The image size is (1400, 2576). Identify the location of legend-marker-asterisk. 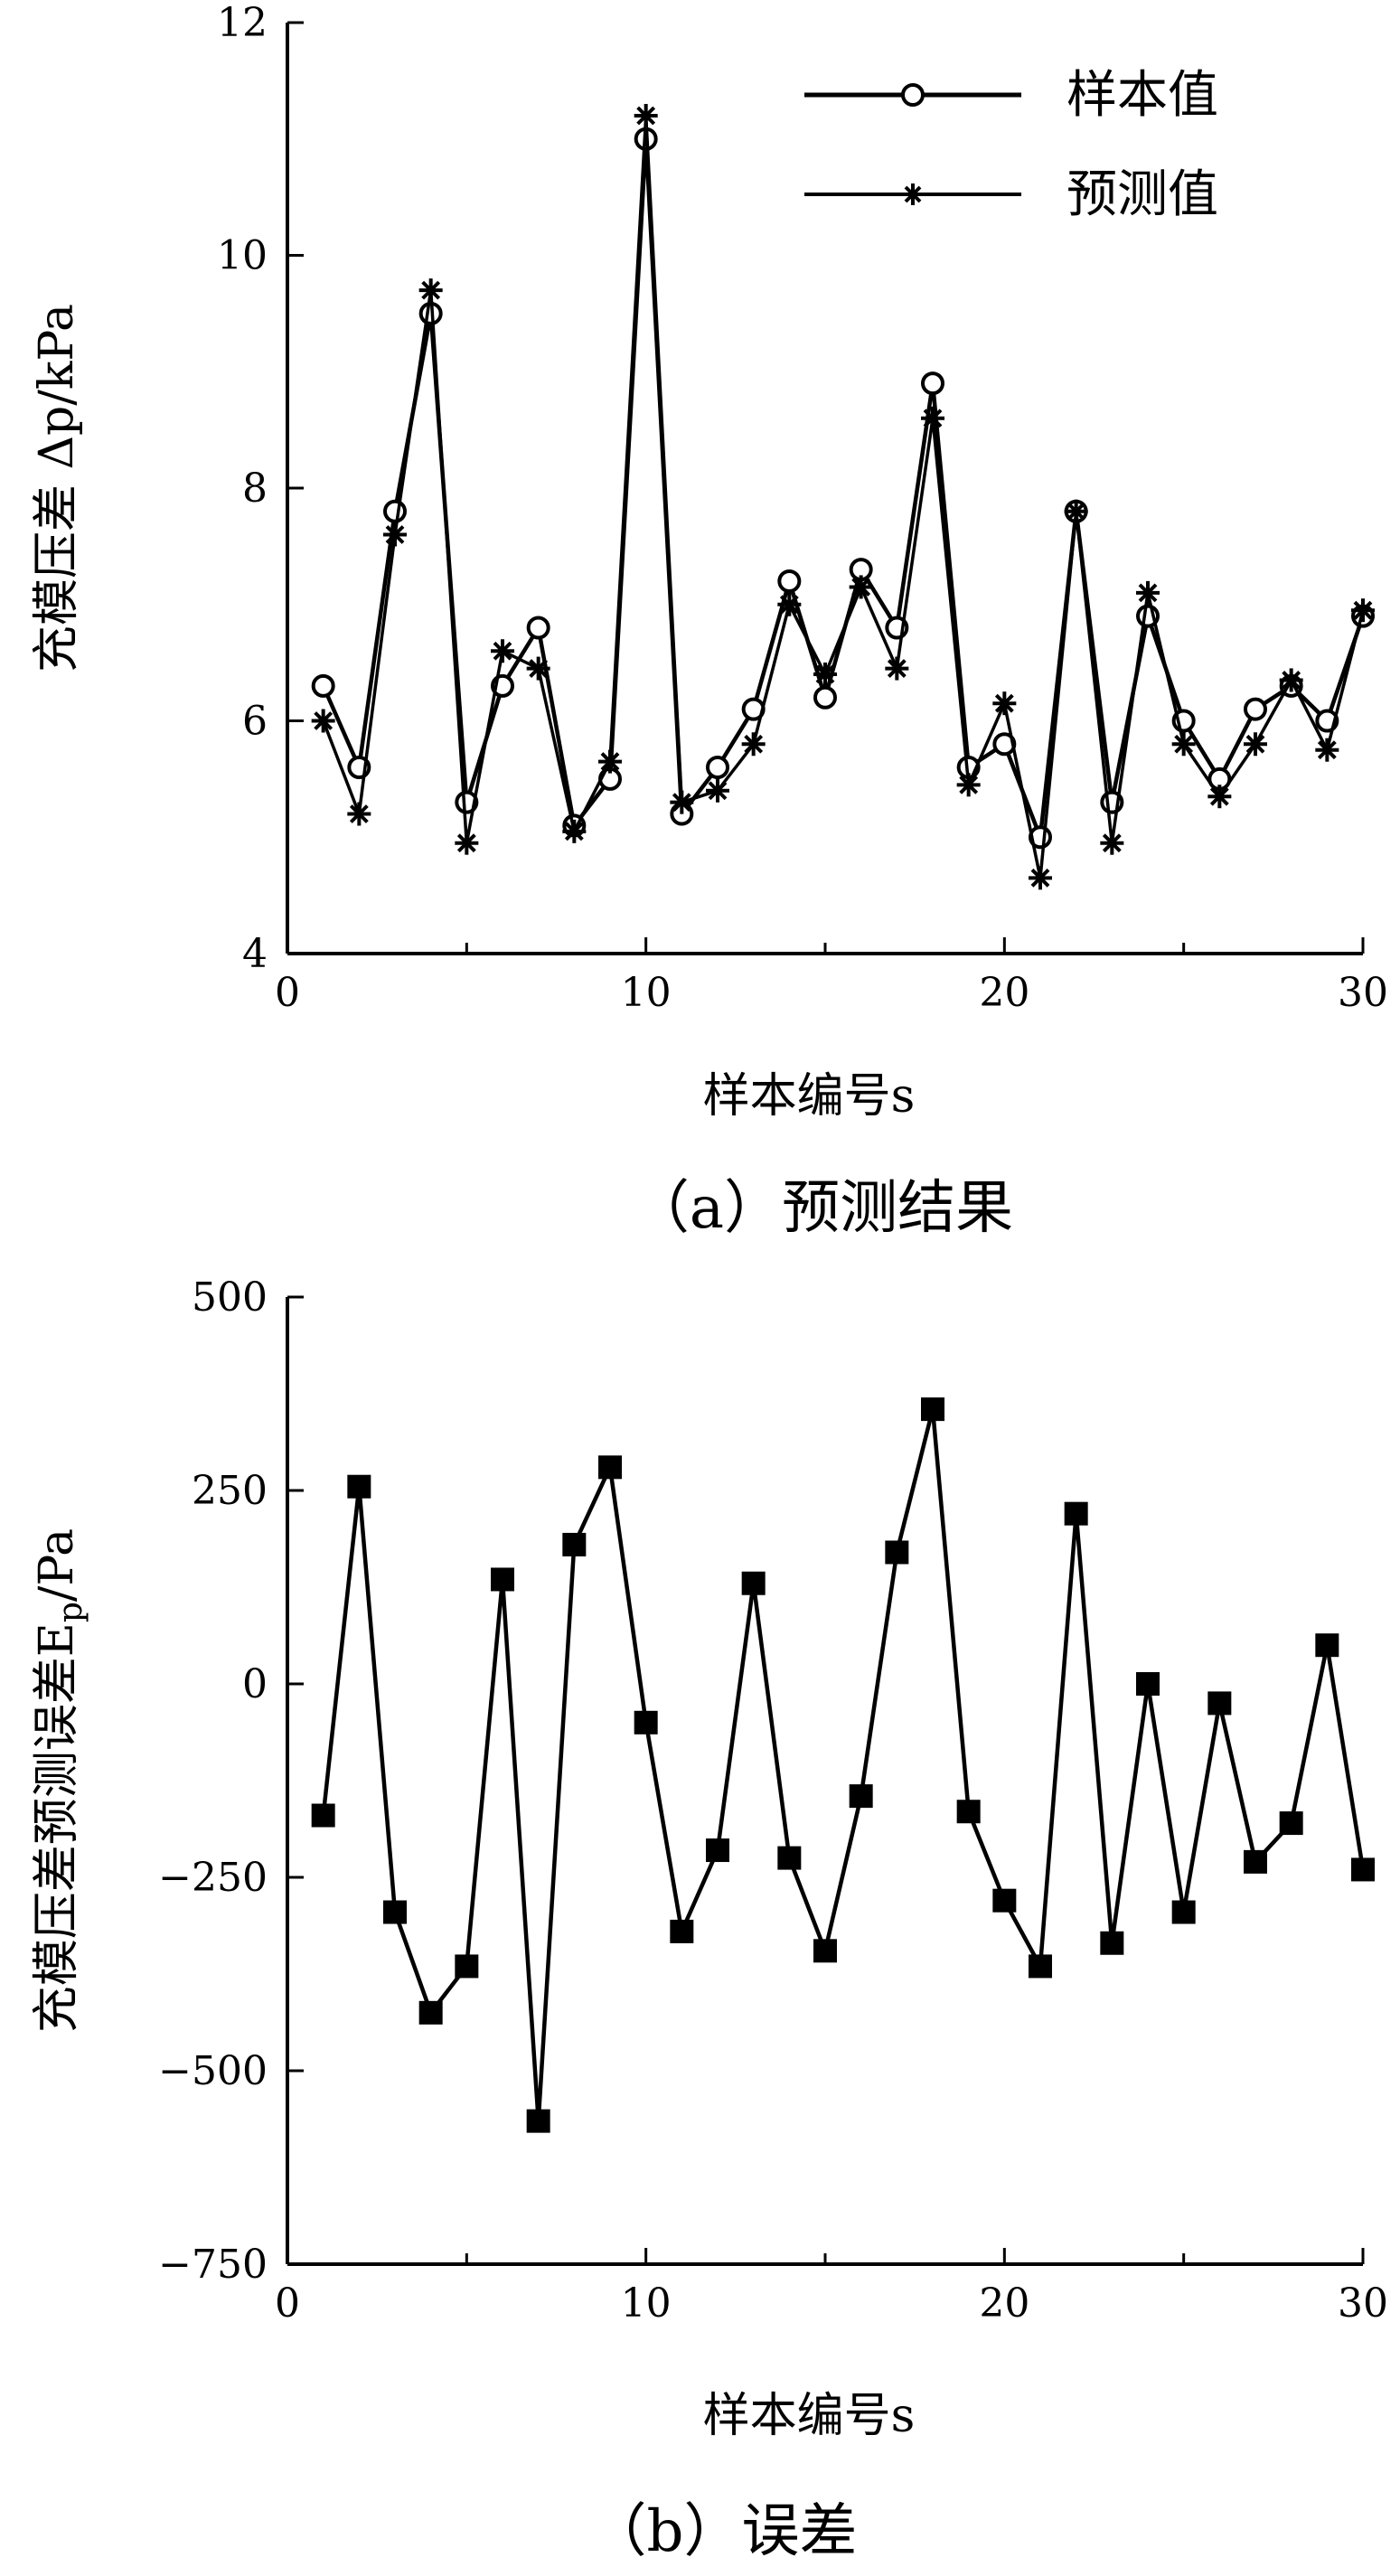
(913, 194).